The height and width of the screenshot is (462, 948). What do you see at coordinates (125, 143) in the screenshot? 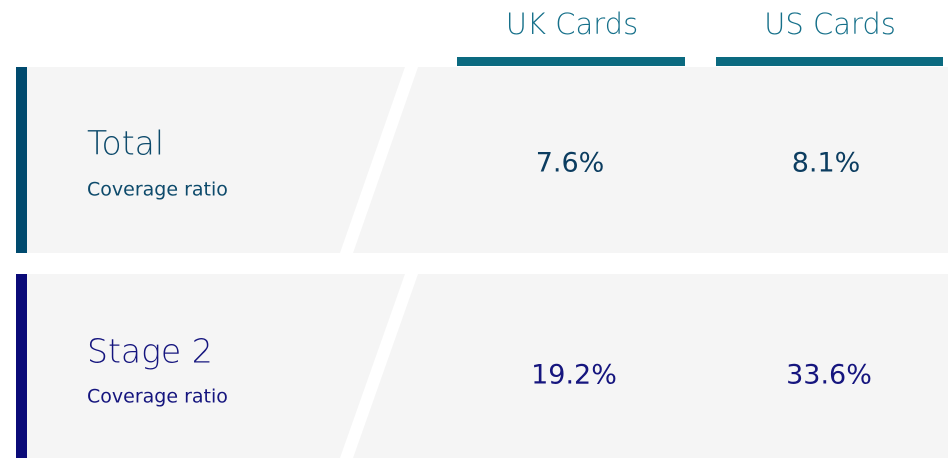
I see `row-label: Total` at bounding box center [125, 143].